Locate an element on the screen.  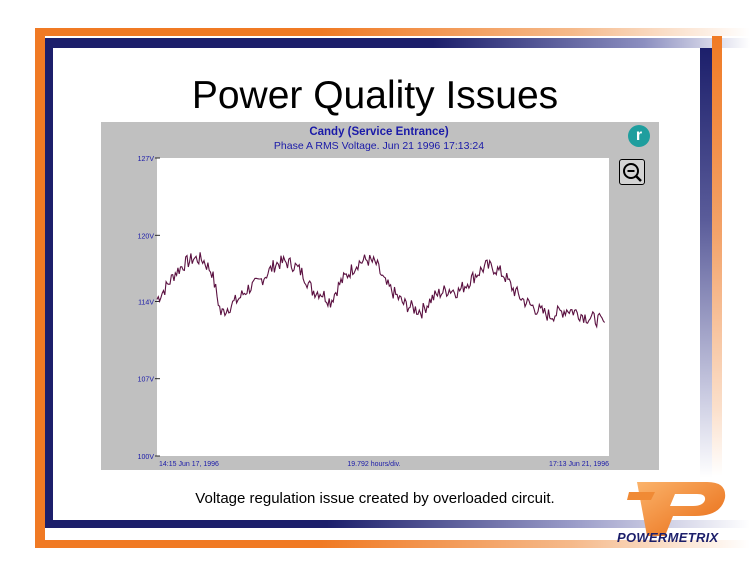
x-tick-label: 14:15 Jun 17, 1996 is located at coordinates (189, 464).